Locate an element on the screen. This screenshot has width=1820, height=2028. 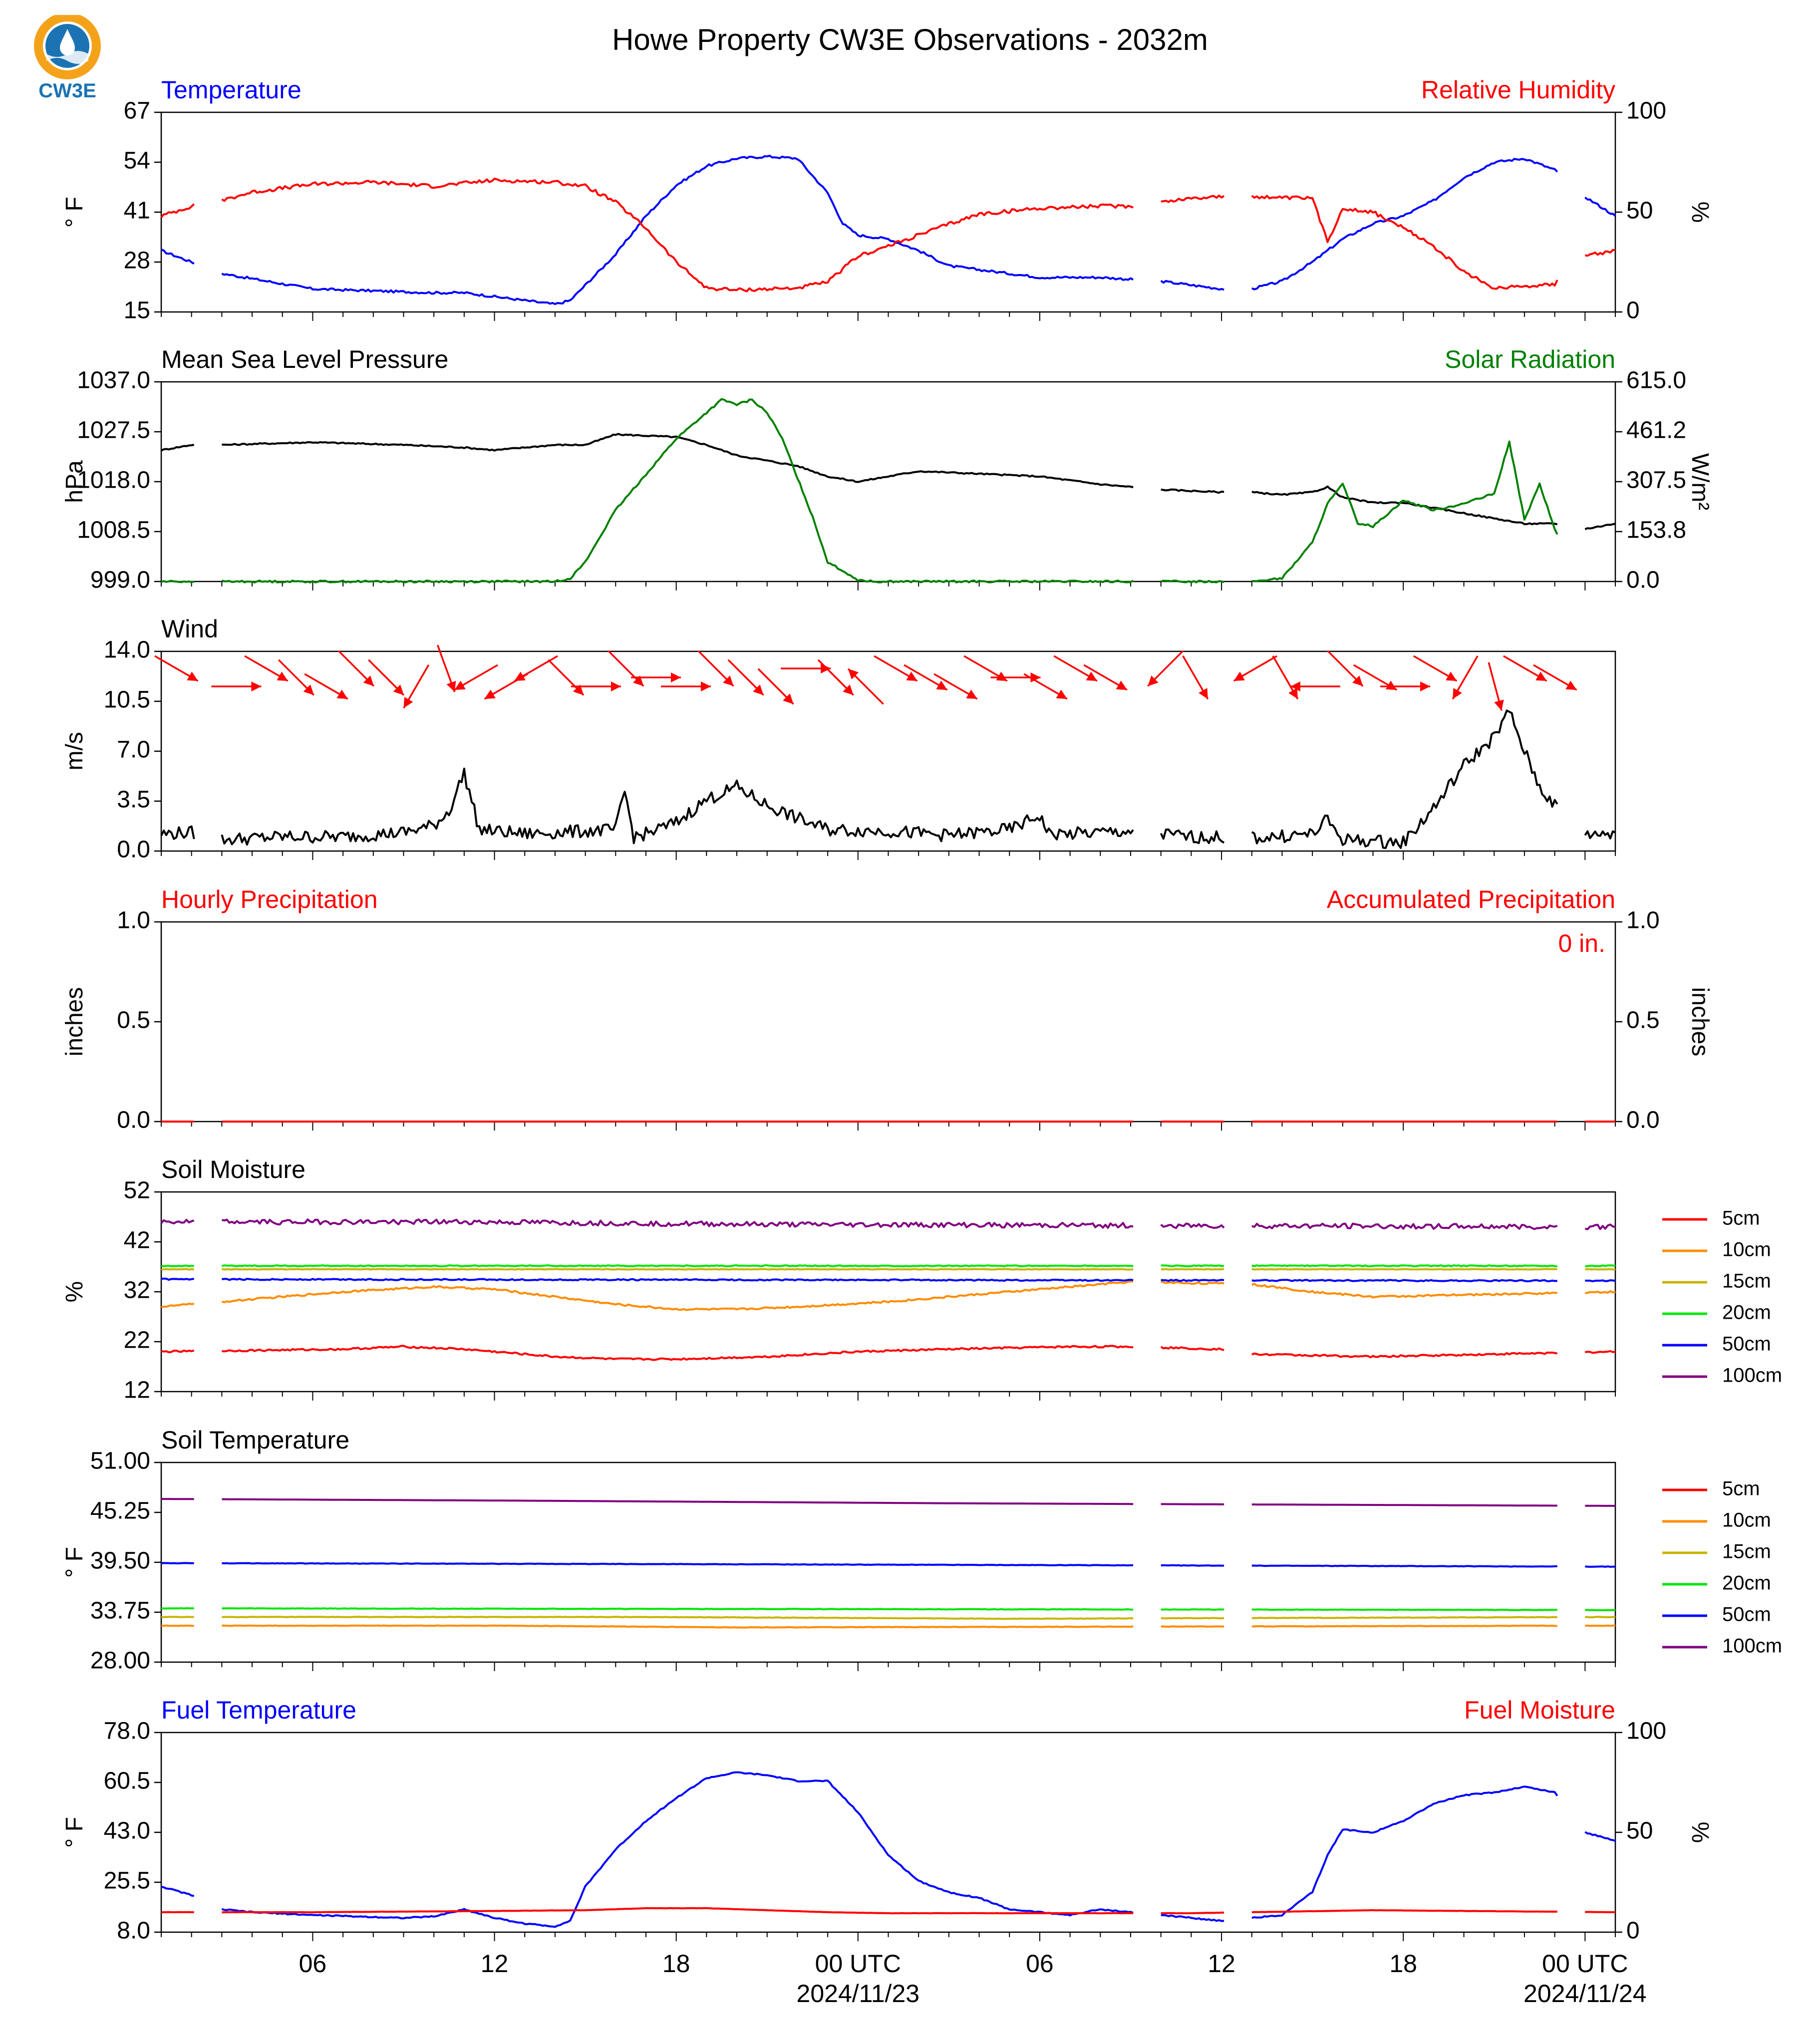
y-axis-label-right: W/m² is located at coordinates (1700, 482).